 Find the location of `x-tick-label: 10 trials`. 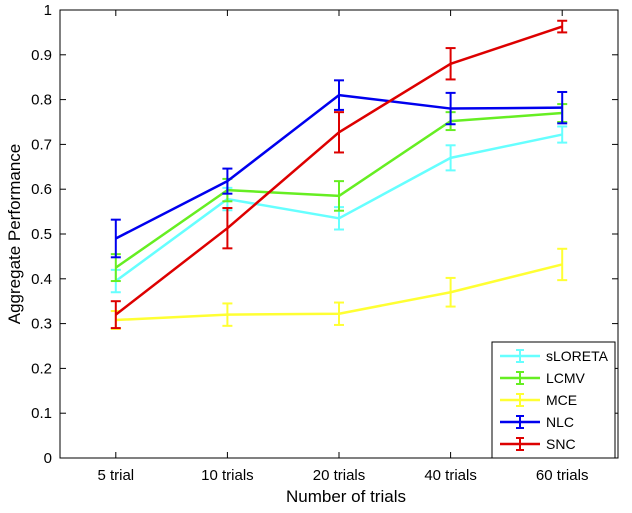

x-tick-label: 10 trials is located at coordinates (227, 475).